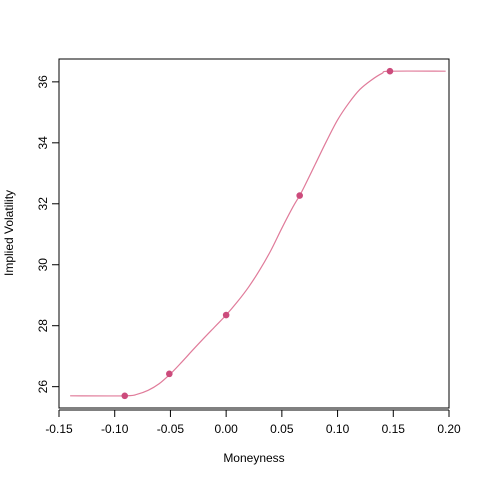 Image resolution: width=480 pixels, height=480 pixels. Describe the element at coordinates (43, 265) in the screenshot. I see `y-tick-label: 30` at that location.